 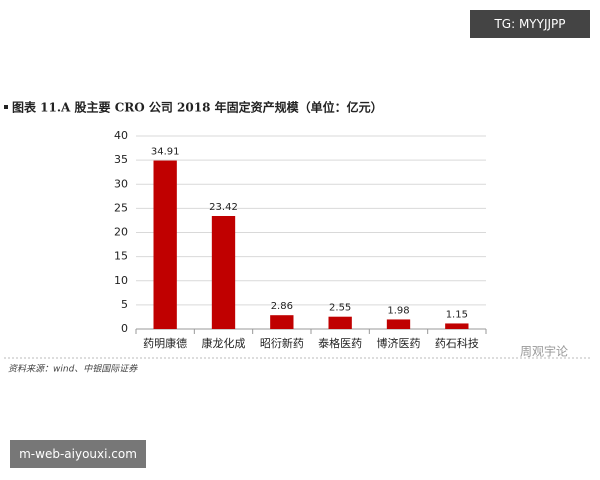 What do you see at coordinates (121, 232) in the screenshot?
I see `y-tick-label: 20` at bounding box center [121, 232].